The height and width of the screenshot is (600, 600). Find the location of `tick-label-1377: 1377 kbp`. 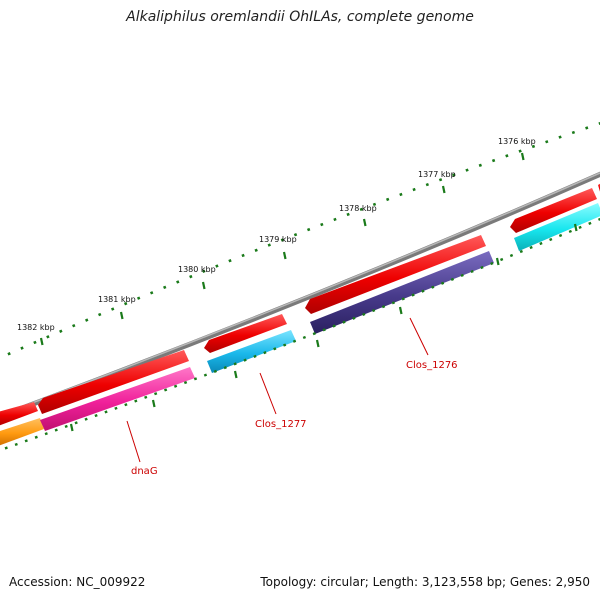

tick-label-1377: 1377 kbp is located at coordinates (437, 174).